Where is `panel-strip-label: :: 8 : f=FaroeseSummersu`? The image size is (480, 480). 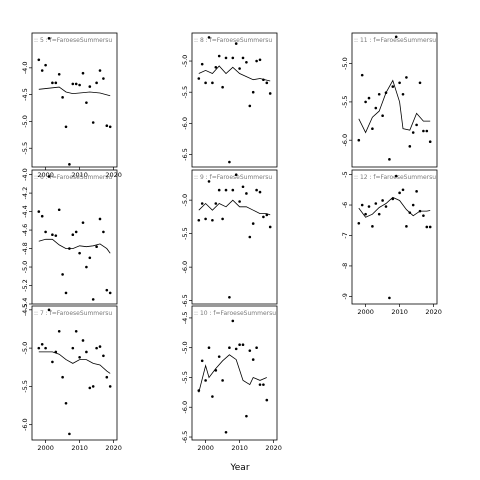 panel-strip-label: :: 8 : f=FaroeseSummersu is located at coordinates (233, 40).